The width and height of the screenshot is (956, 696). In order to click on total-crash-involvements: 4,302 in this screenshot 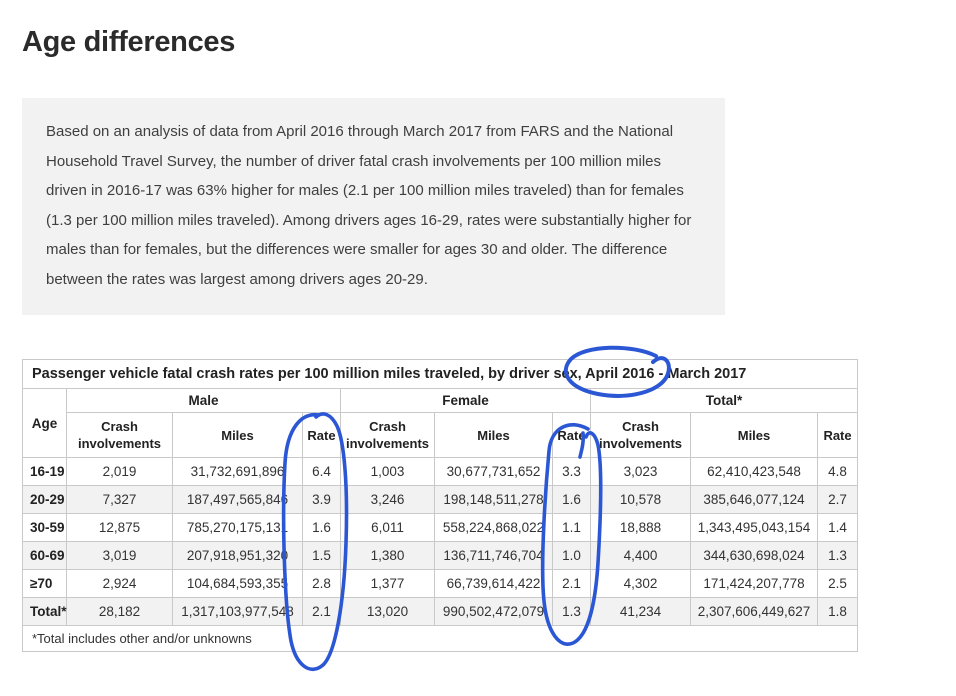, I will do `click(640, 583)`.